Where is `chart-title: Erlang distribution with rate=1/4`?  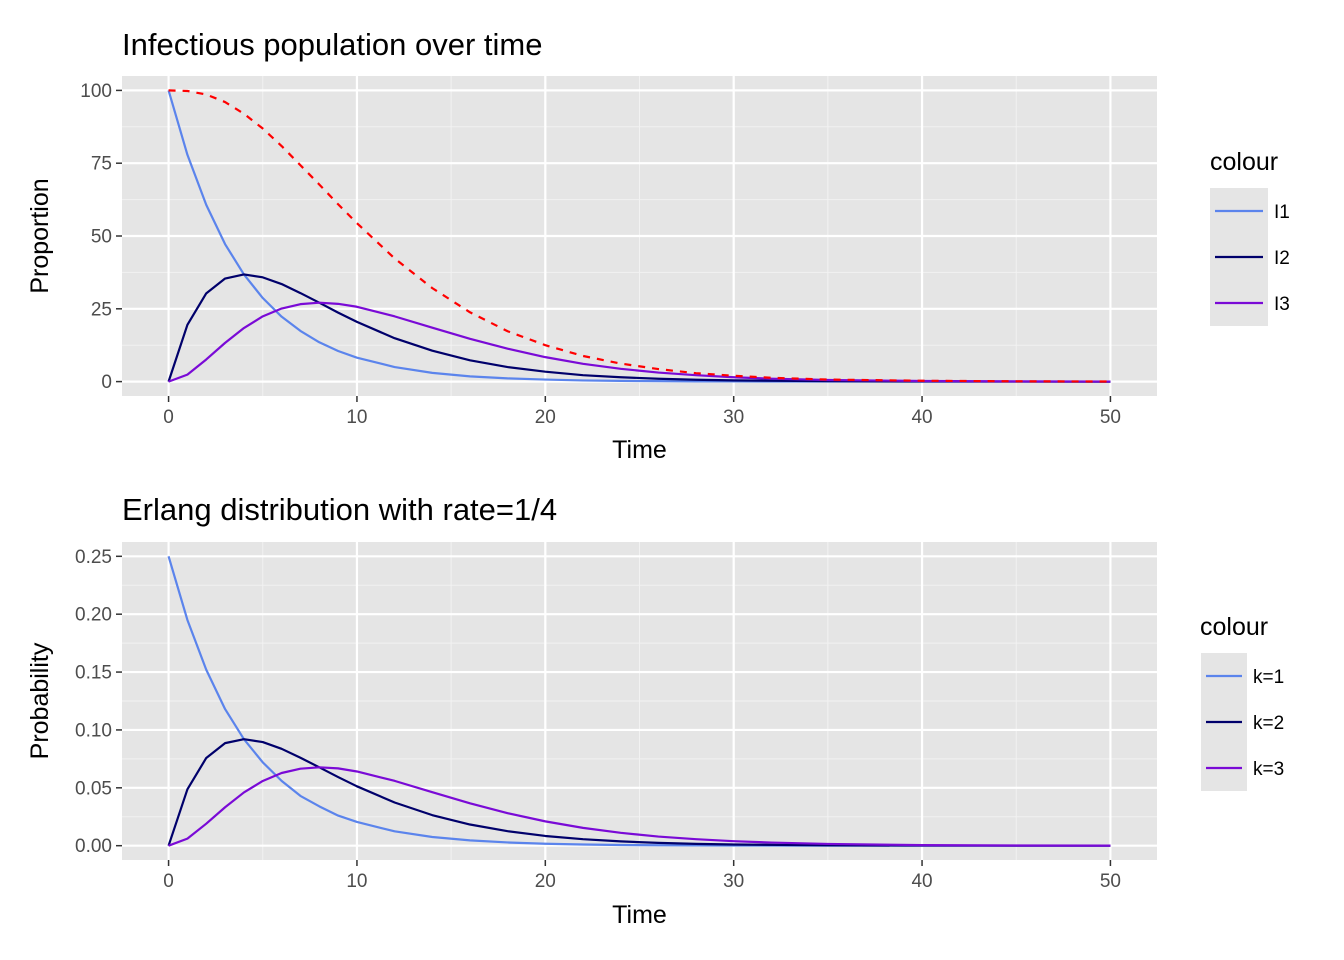
chart-title: Erlang distribution with rate=1/4 is located at coordinates (339, 509).